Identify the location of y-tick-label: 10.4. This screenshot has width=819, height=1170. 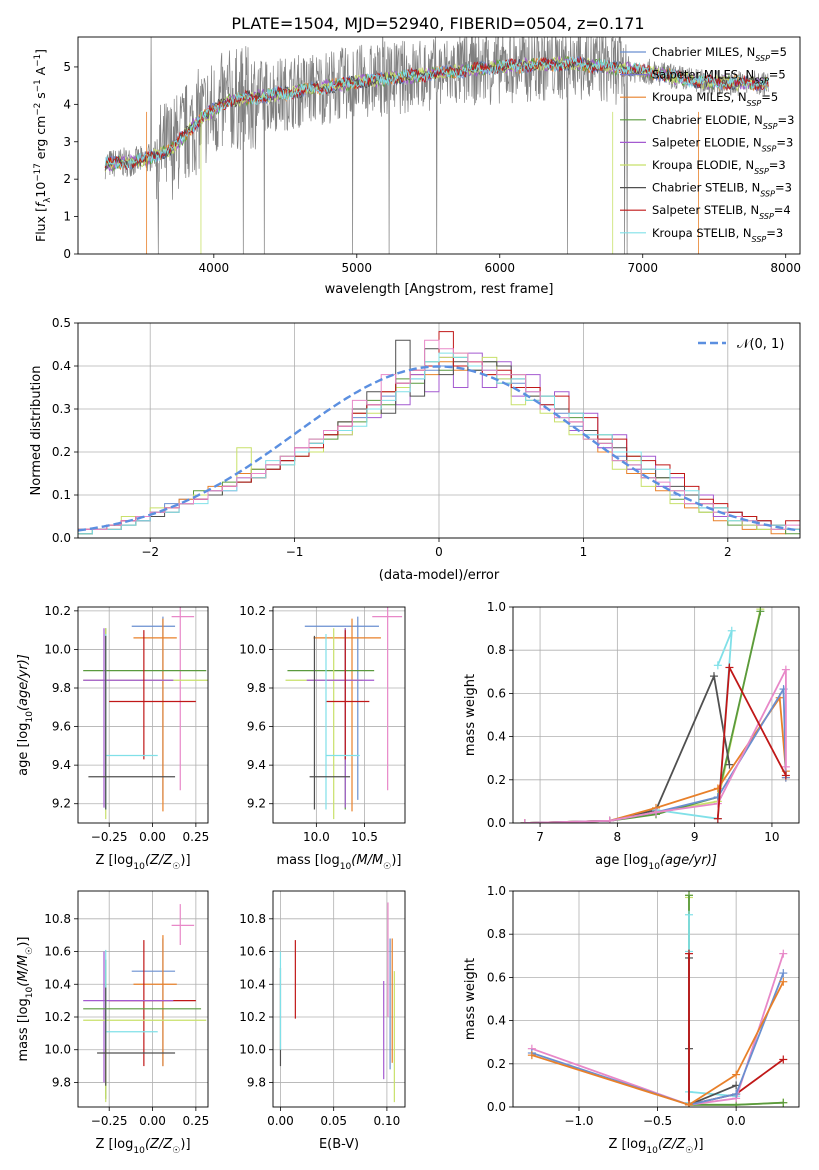
(252, 984).